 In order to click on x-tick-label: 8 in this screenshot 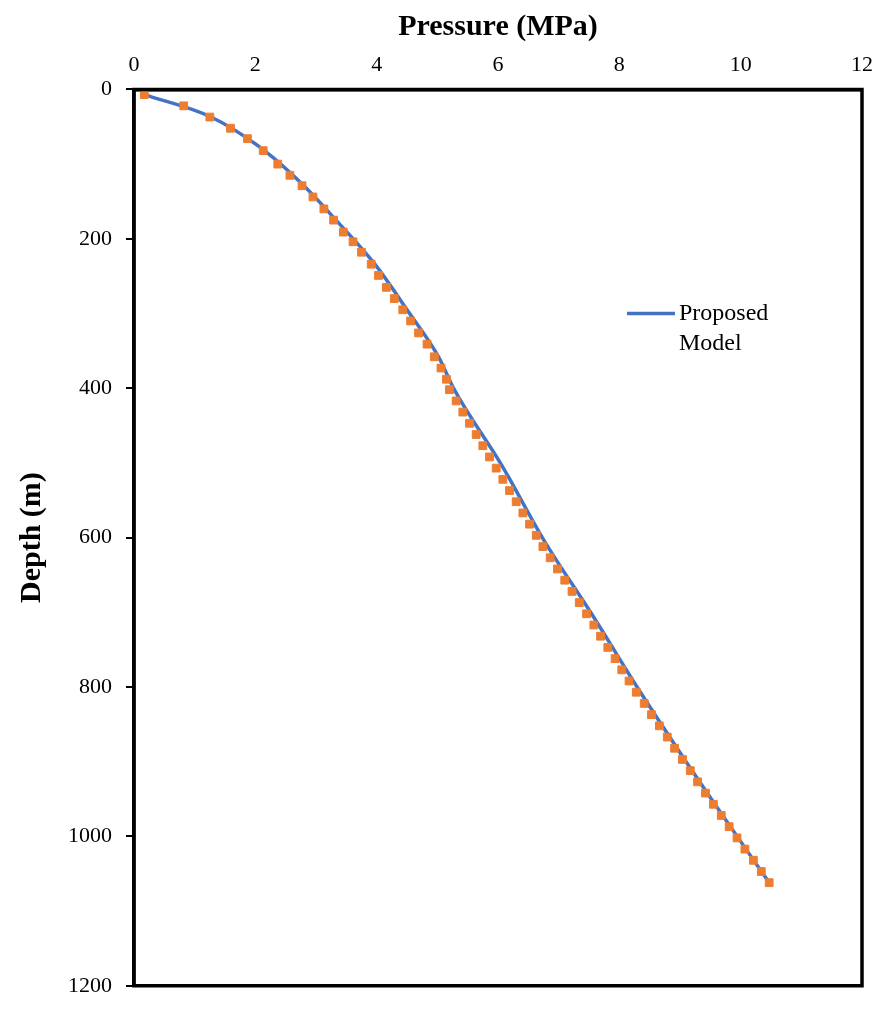, I will do `click(619, 63)`.